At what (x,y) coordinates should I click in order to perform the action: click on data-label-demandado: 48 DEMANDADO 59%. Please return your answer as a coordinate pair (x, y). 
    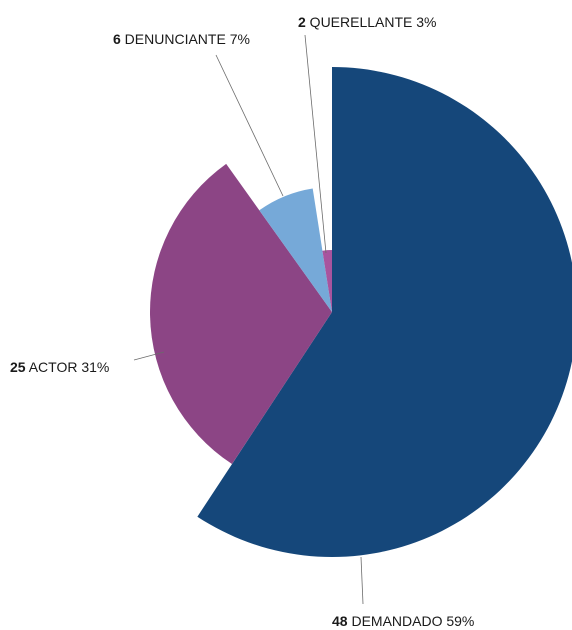
    Looking at the image, I should click on (403, 621).